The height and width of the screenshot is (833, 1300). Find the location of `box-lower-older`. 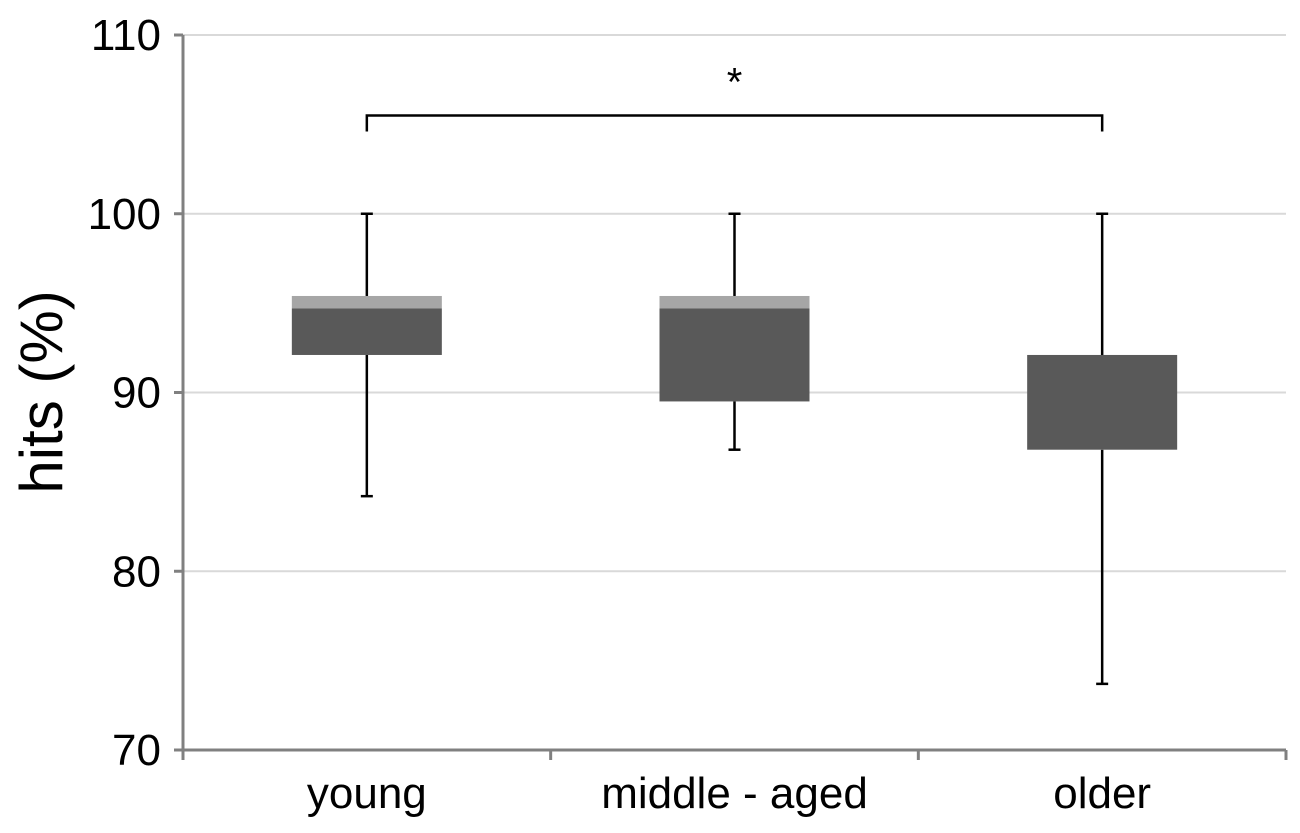

box-lower-older is located at coordinates (1102, 402).